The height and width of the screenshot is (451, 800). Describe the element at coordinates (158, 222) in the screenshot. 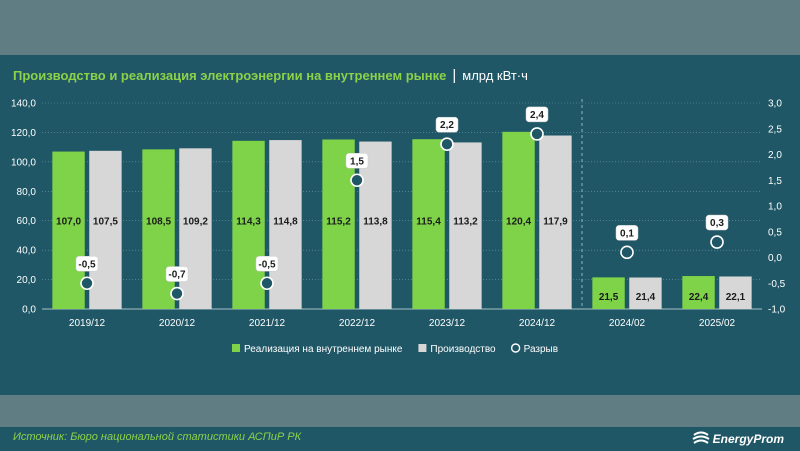

I see `data-label-sales: 108,5` at that location.